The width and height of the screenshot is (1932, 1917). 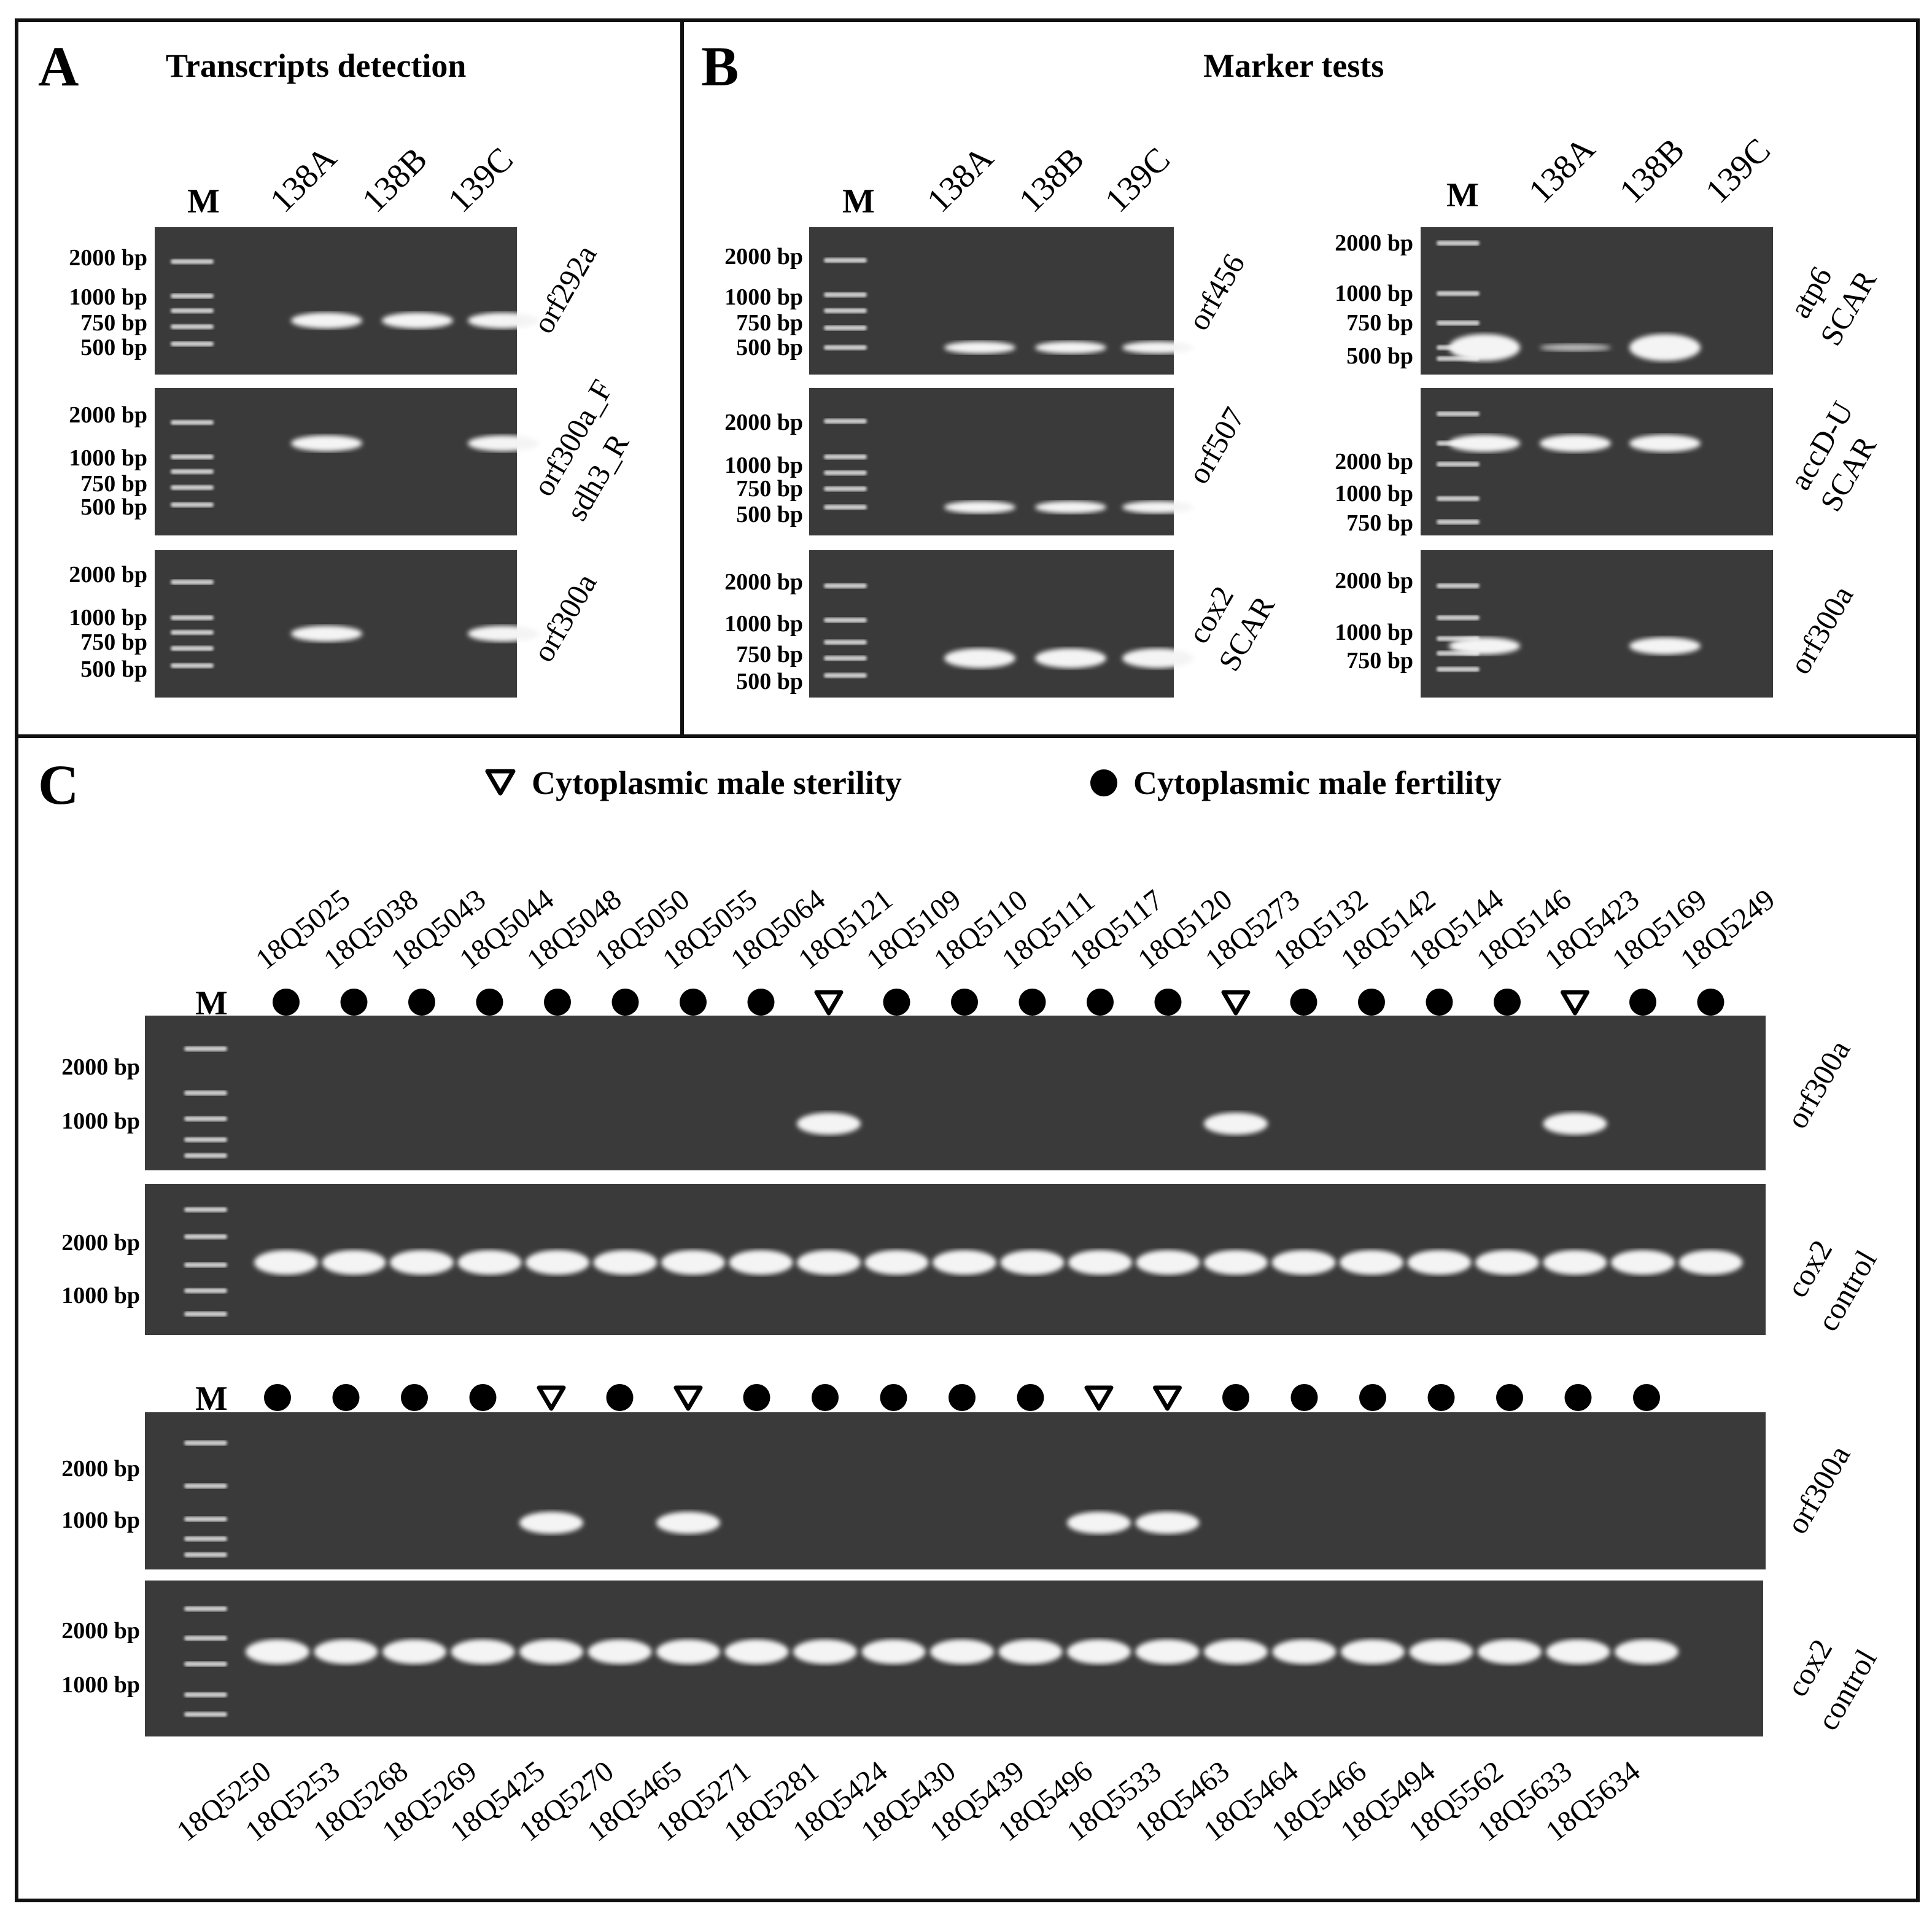 I want to click on panel-c-top-22-fertility-dot-icon, so click(x=1710, y=1002).